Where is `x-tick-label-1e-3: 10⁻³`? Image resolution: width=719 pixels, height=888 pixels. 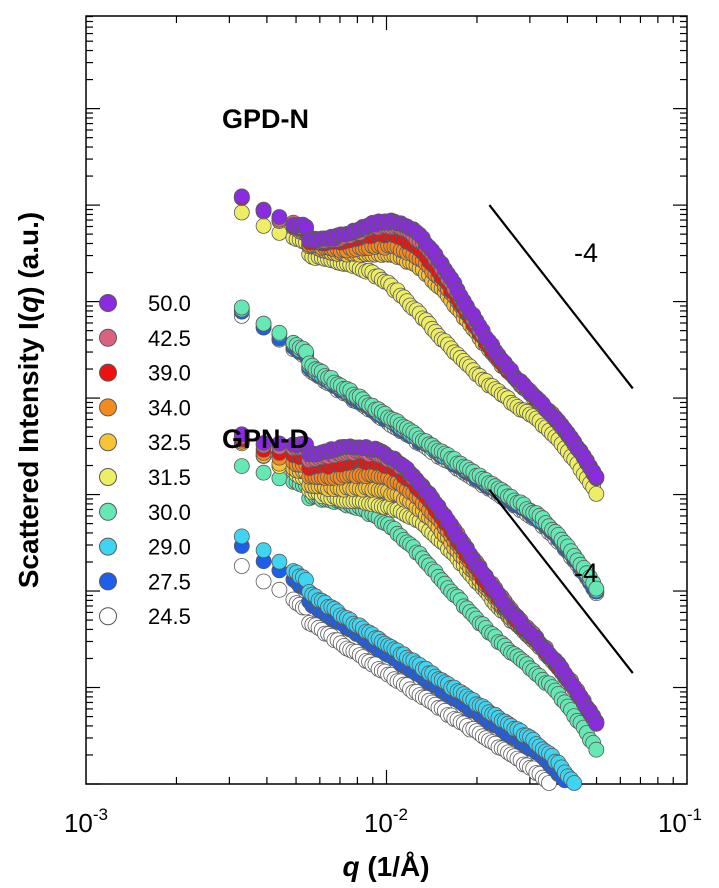
x-tick-label-1e-3: 10⁻³ is located at coordinates (86, 821).